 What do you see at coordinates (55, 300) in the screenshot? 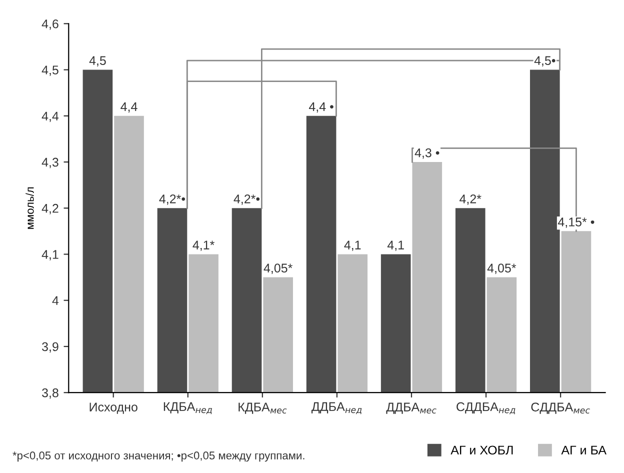
I see `y-tick-label: 4` at bounding box center [55, 300].